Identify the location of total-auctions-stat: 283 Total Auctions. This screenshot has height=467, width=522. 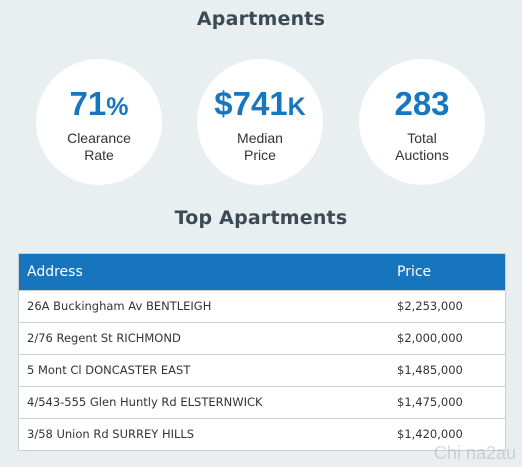
(422, 122).